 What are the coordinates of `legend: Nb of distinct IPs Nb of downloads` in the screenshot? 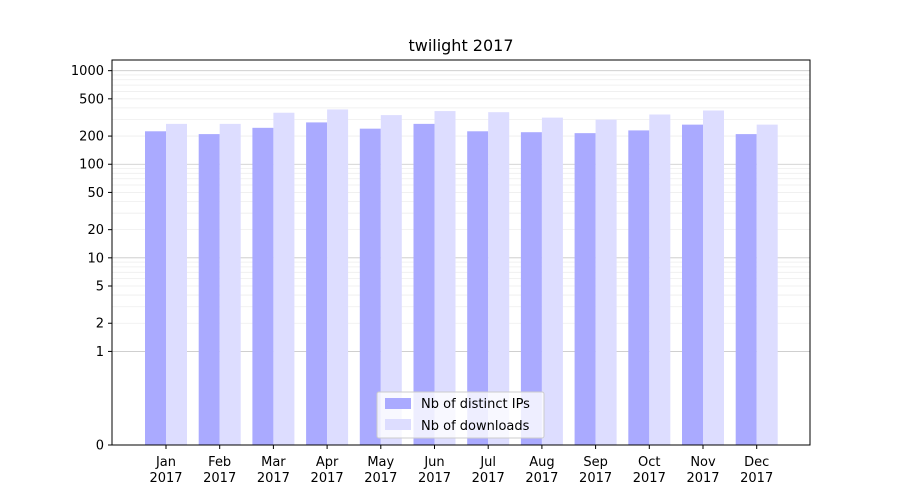 It's located at (460, 415).